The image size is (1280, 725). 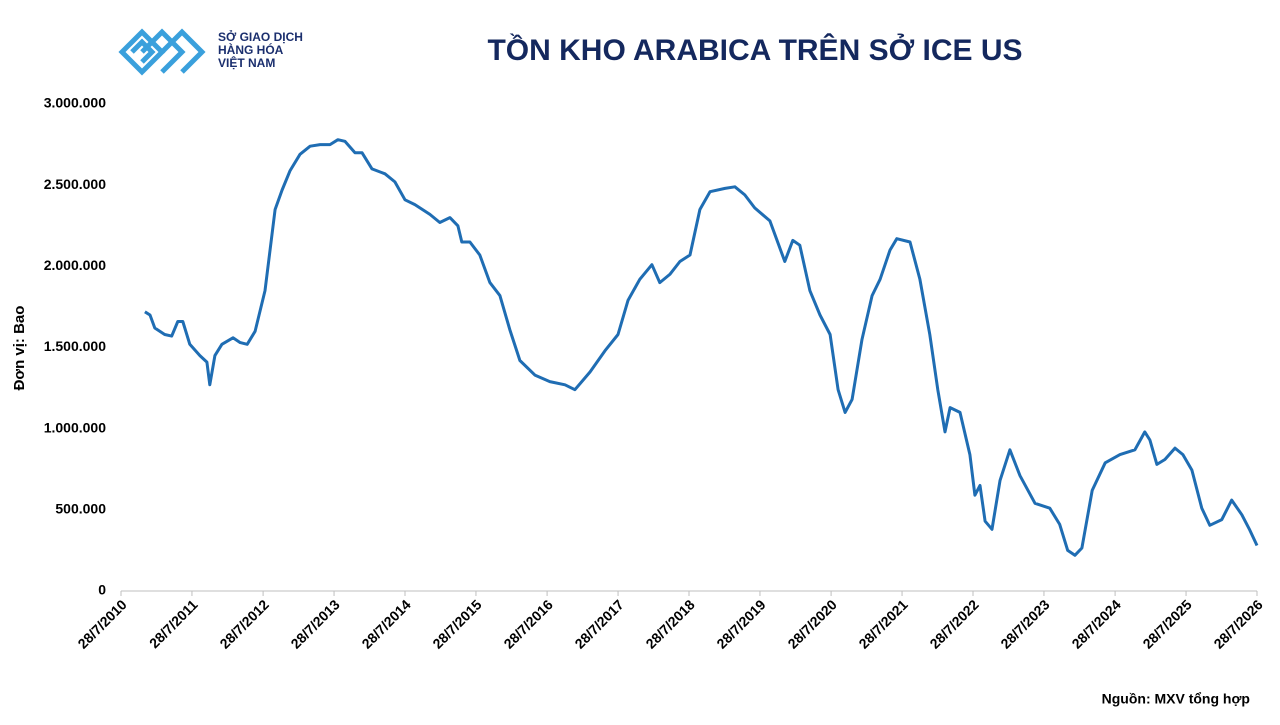 I want to click on y-tick-label: 1.000.000, so click(x=75, y=427).